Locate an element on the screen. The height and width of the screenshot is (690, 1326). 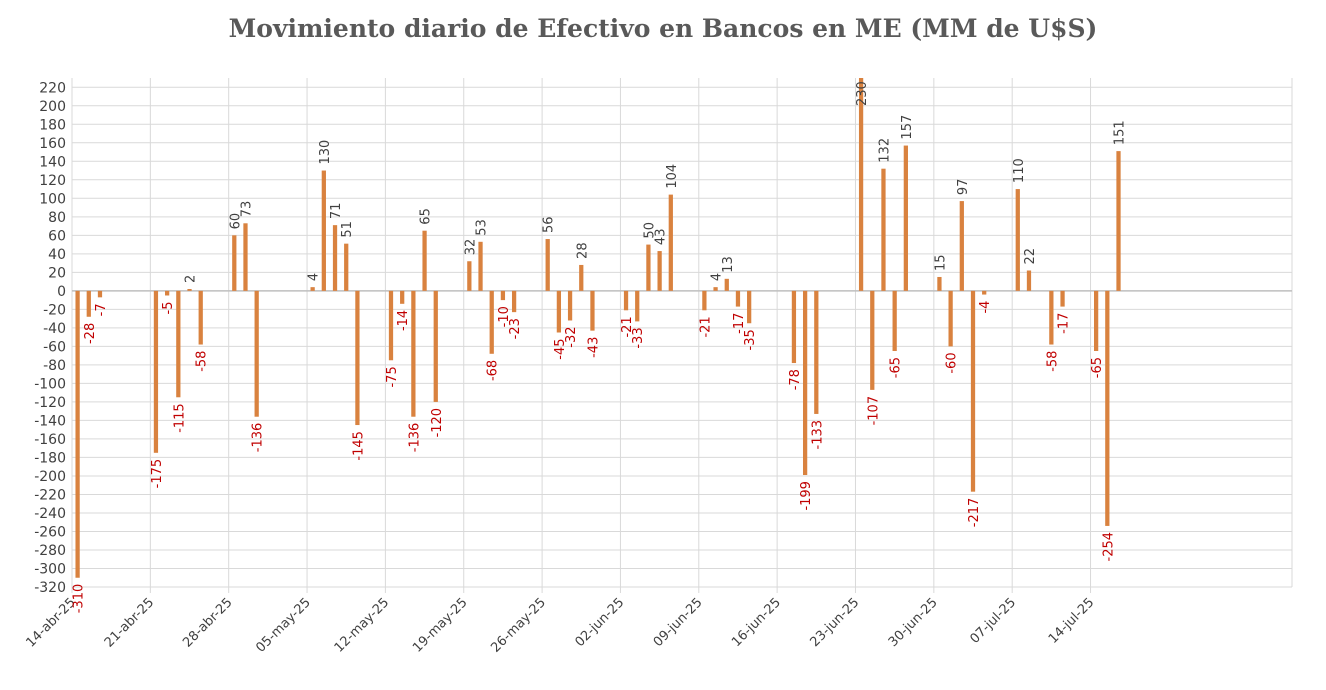
data-label-2025-05-30: -43 is located at coordinates (593, 347).